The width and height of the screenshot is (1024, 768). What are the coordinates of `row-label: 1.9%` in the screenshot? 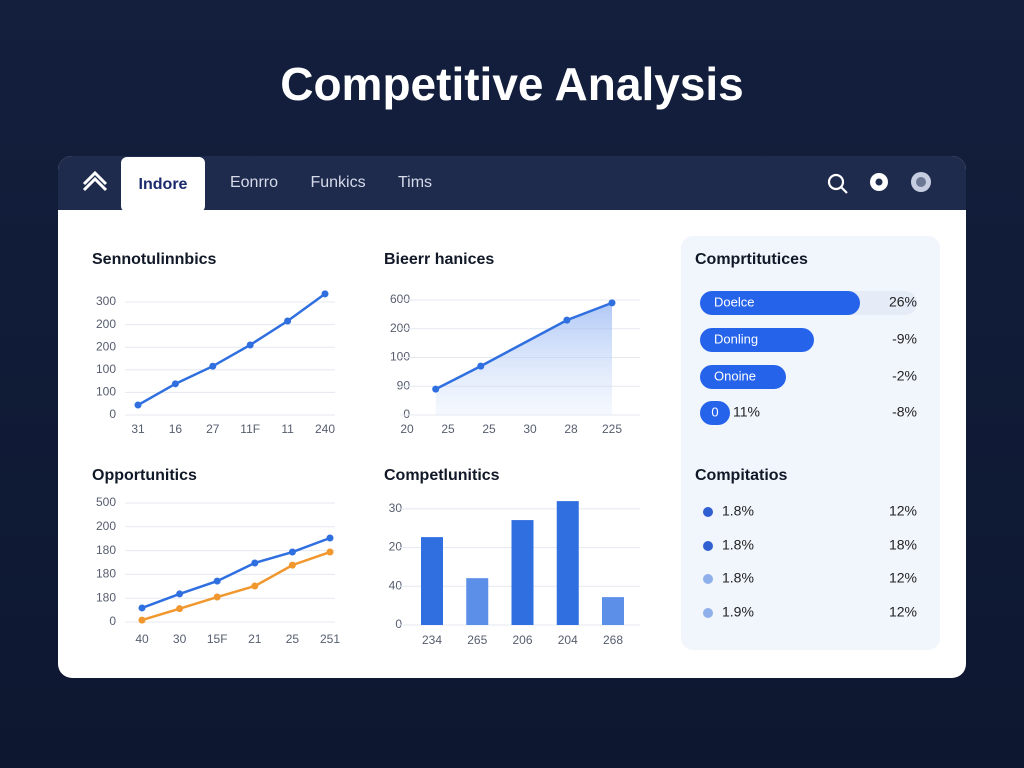 It's located at (738, 612).